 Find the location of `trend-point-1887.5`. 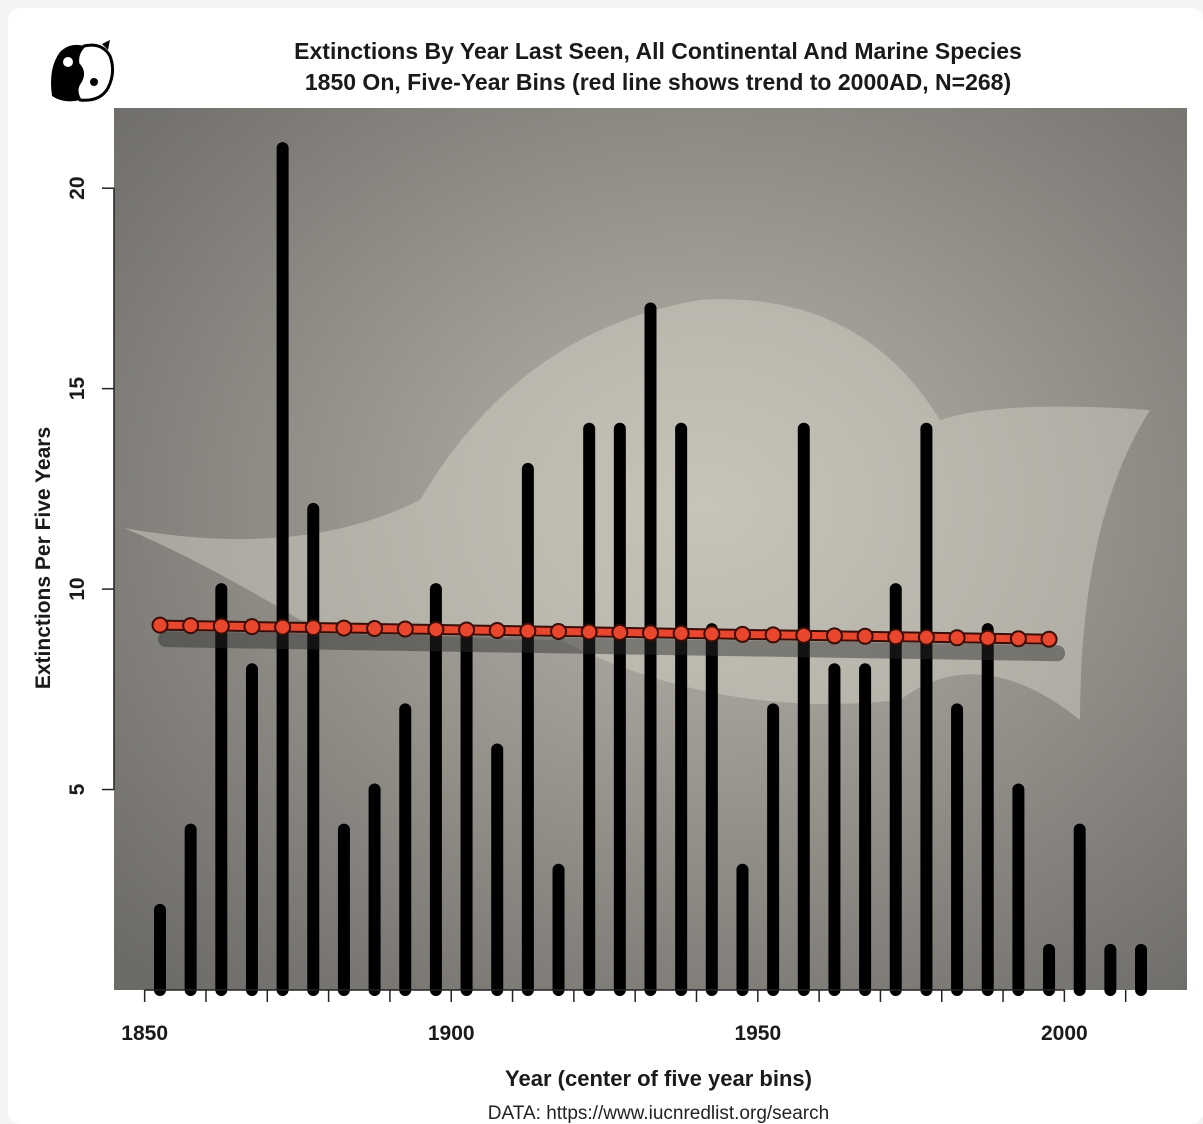

trend-point-1887.5 is located at coordinates (375, 629).